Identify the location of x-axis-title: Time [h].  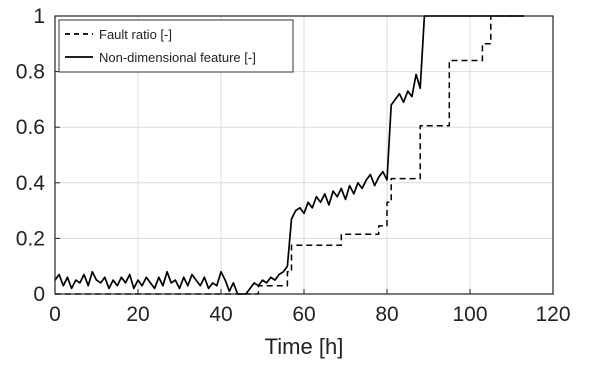
(304, 346).